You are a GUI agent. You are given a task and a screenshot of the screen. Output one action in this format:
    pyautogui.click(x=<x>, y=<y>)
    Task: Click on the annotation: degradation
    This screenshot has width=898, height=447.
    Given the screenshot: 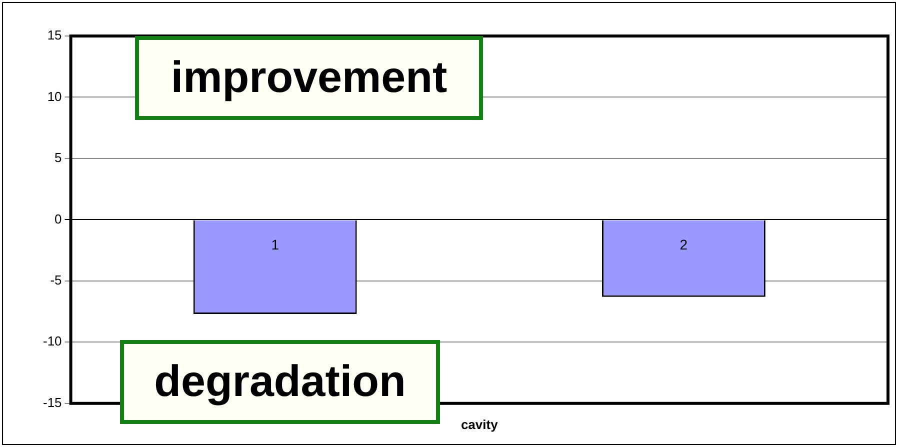 What is the action you would take?
    pyautogui.click(x=280, y=382)
    